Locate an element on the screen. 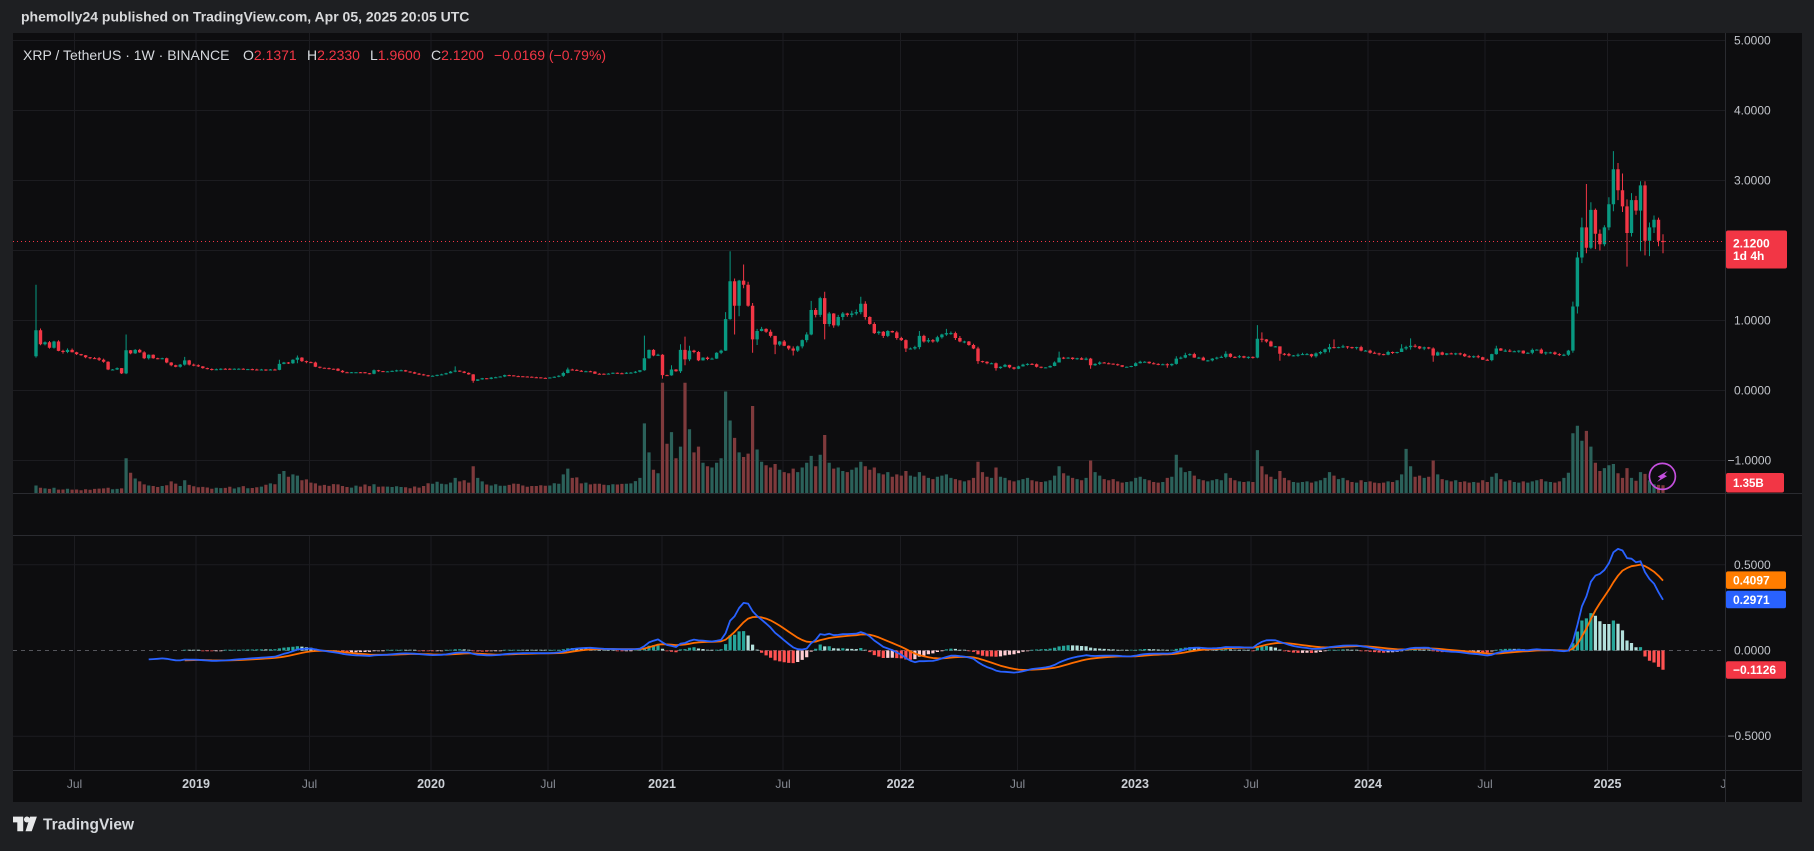 The height and width of the screenshot is (851, 1814). svg-text: XRP / TetherUS · 1W · BINANCE is located at coordinates (126, 55).